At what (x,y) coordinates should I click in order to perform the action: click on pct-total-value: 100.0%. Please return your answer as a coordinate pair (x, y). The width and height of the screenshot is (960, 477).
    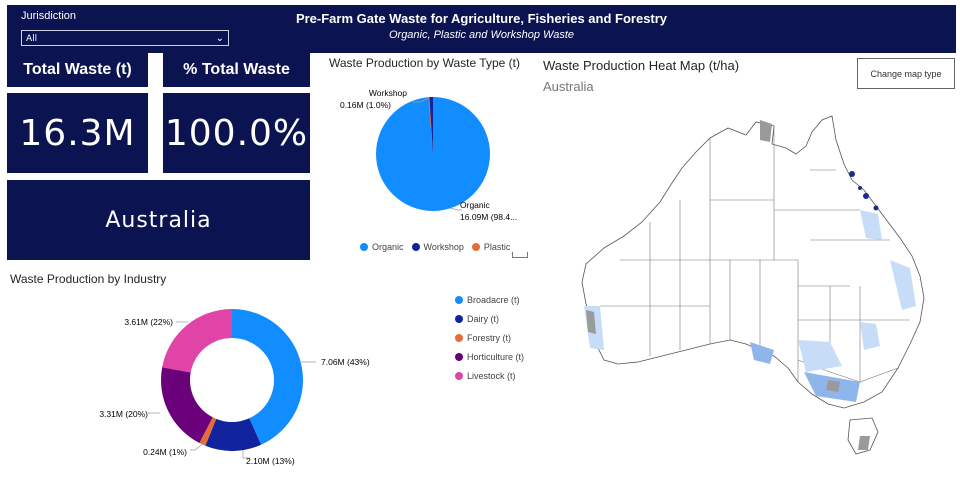
    Looking at the image, I should click on (236, 133).